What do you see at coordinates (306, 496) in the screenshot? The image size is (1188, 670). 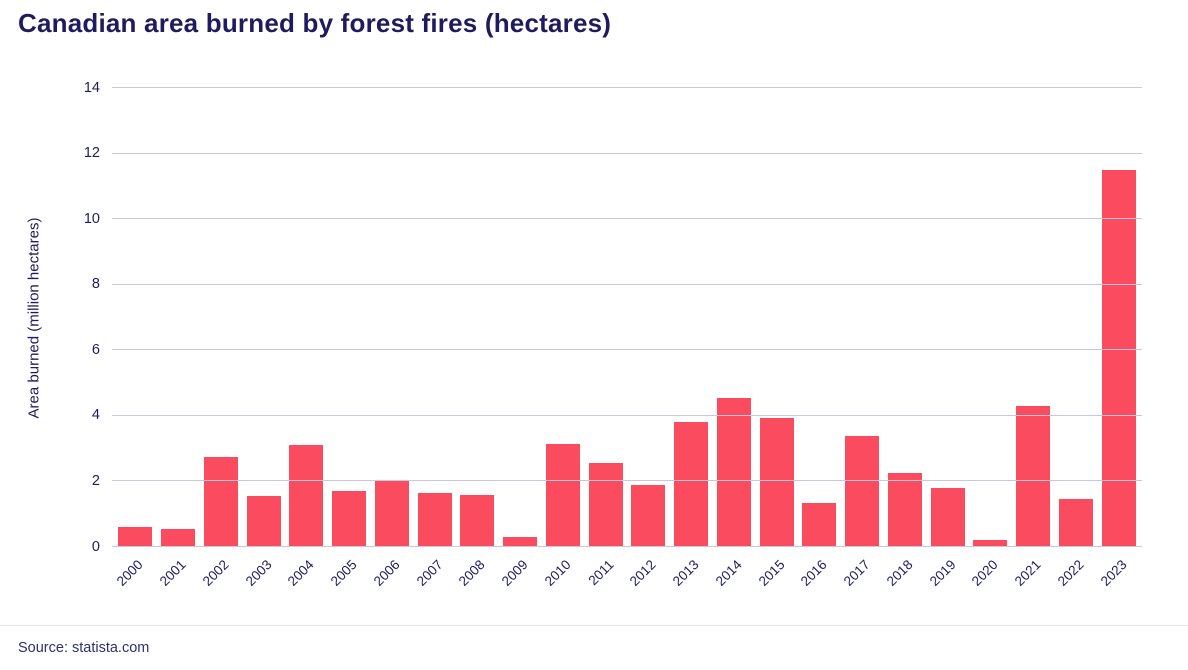 I see `bar-2004` at bounding box center [306, 496].